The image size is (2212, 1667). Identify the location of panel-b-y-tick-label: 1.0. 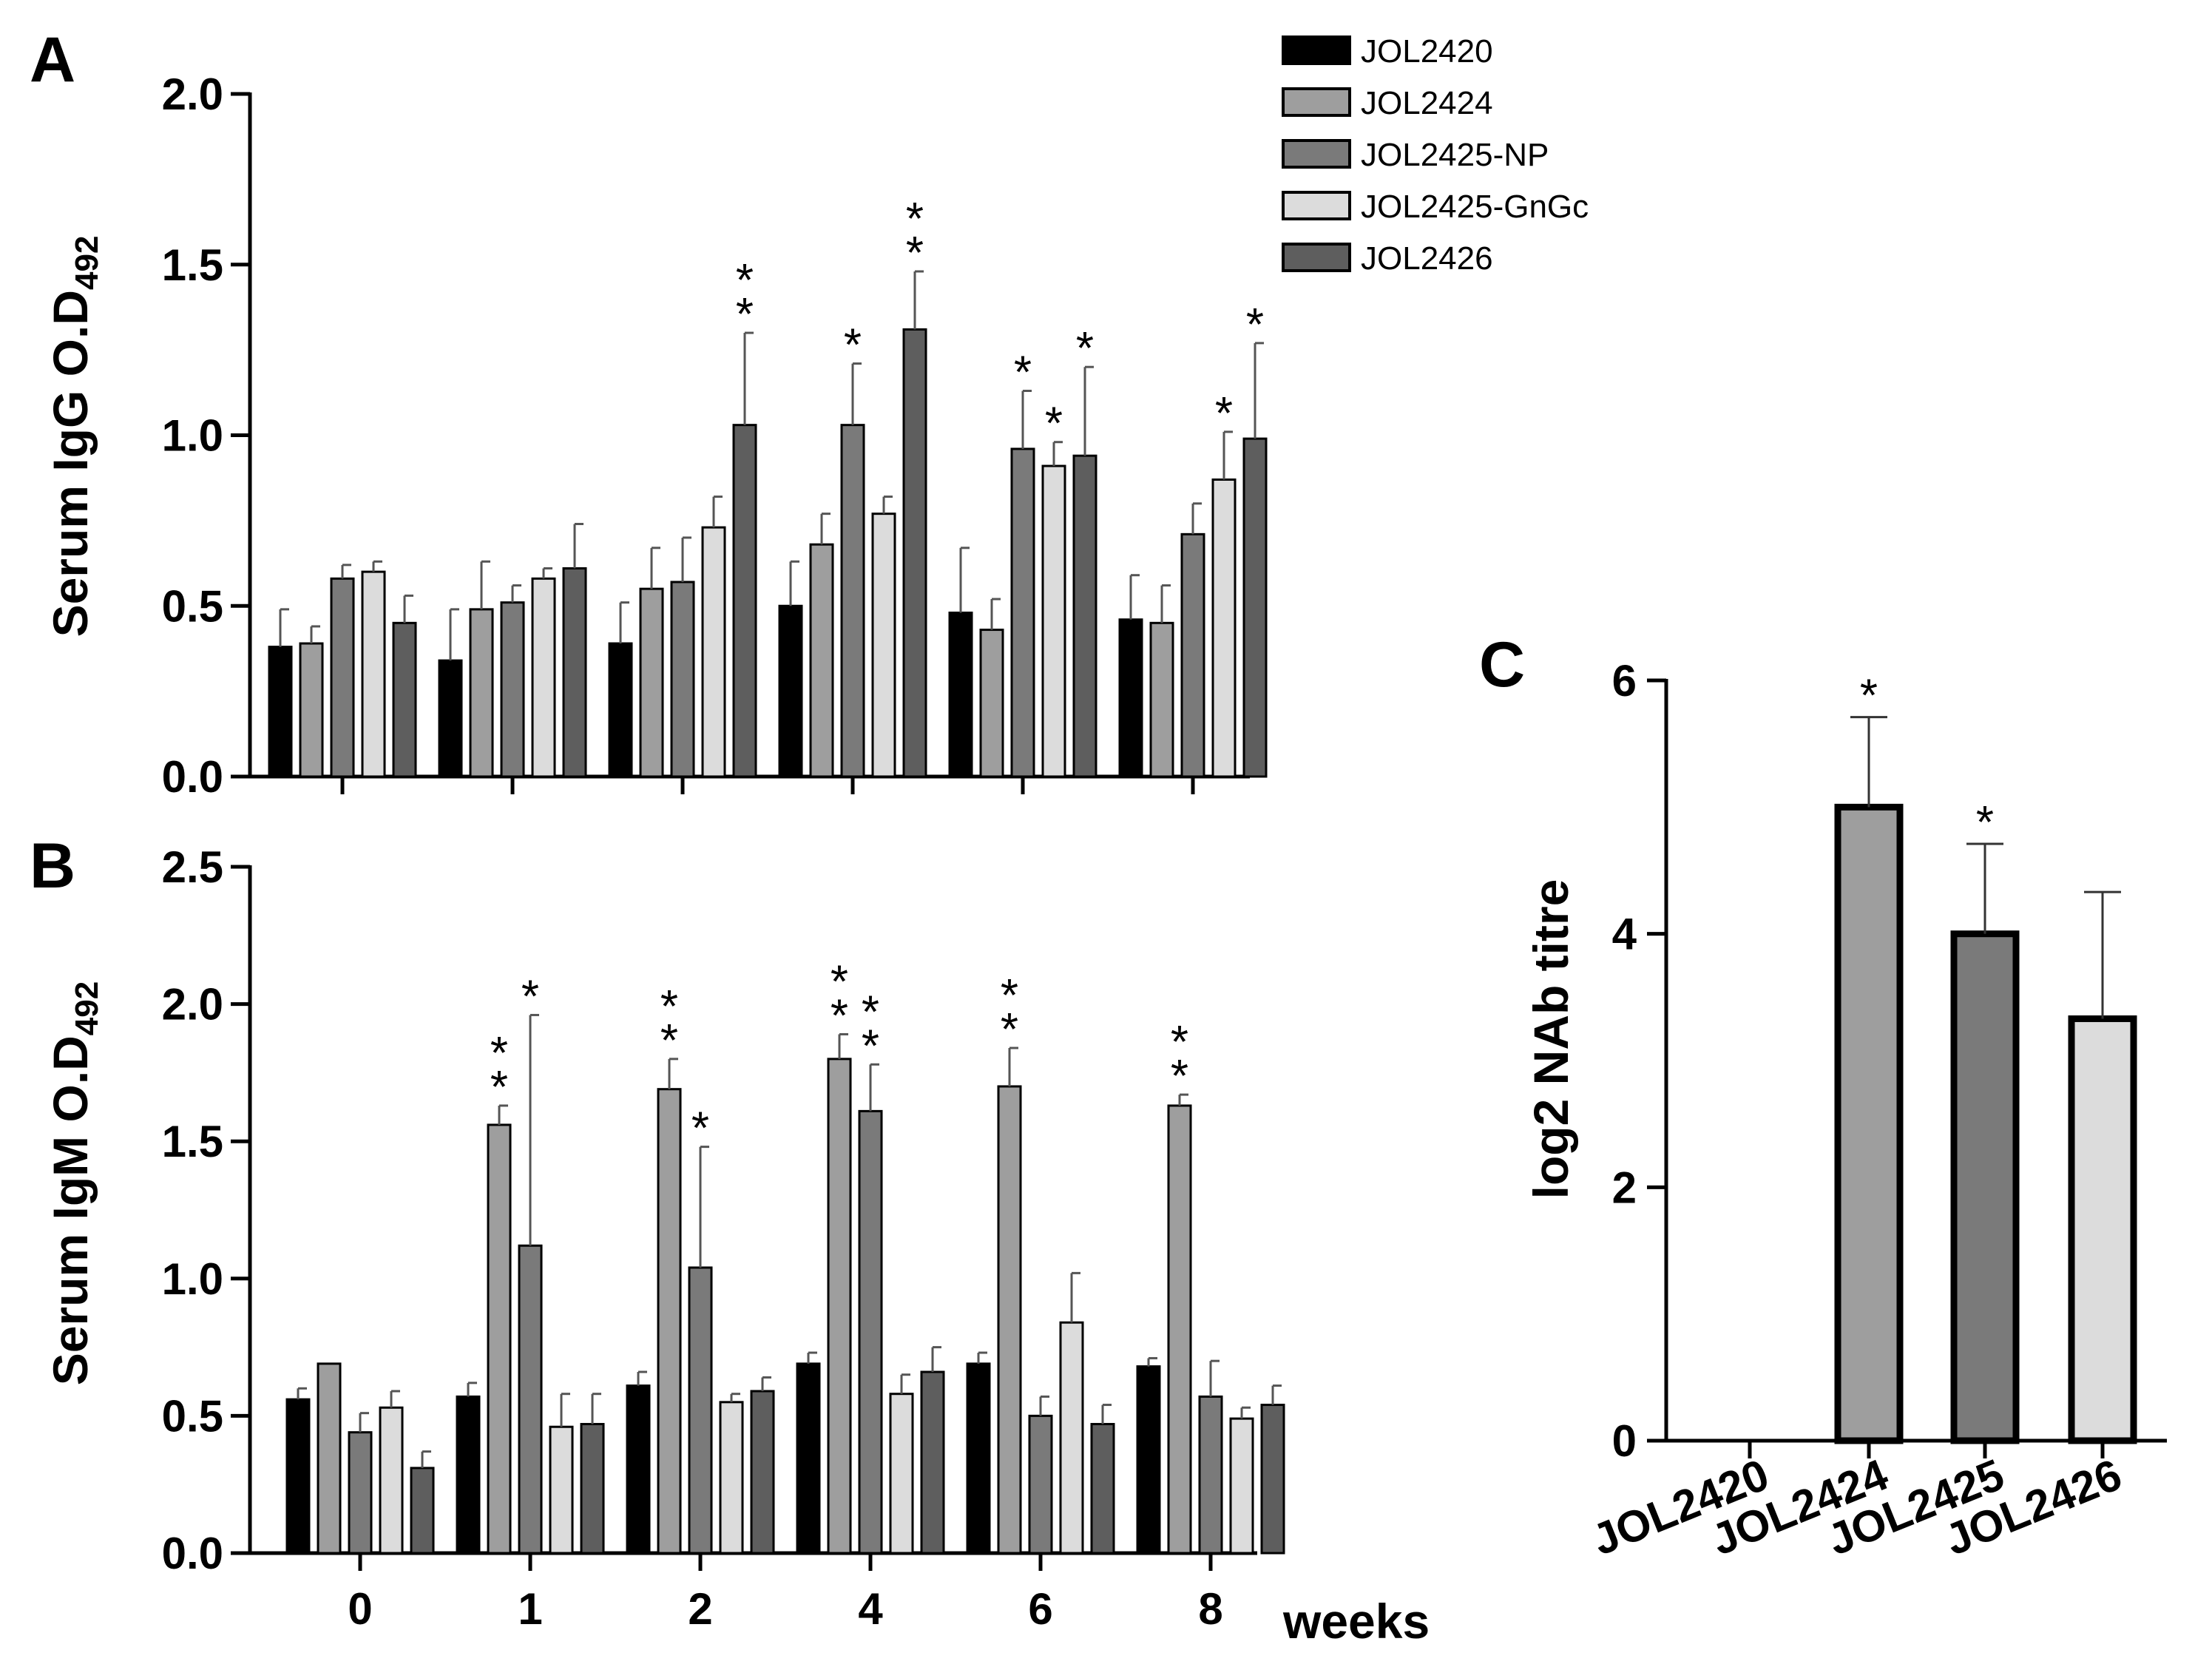
(192, 1279).